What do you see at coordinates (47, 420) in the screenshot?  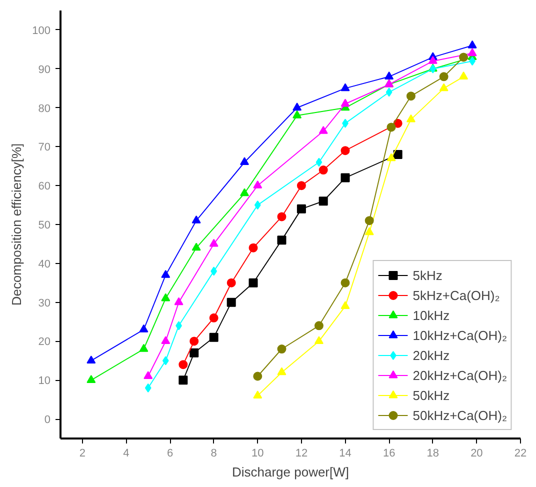 I see `y-tick-label: 0` at bounding box center [47, 420].